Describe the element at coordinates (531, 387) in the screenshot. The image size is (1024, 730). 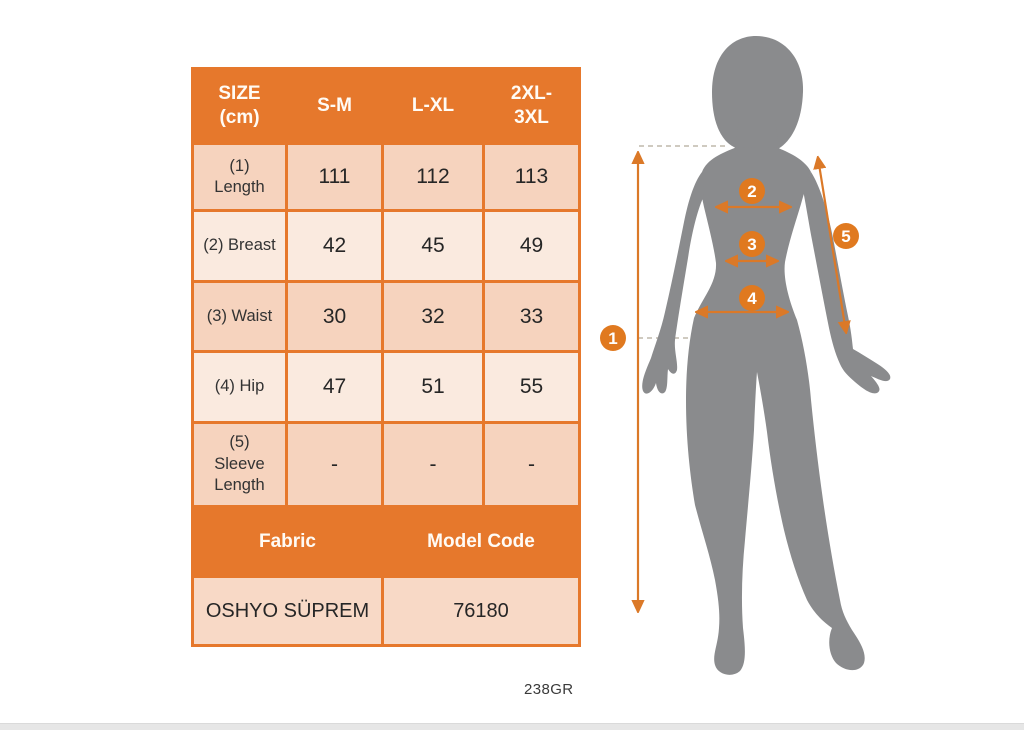
I see `hip-2xl-3xl: 55` at that location.